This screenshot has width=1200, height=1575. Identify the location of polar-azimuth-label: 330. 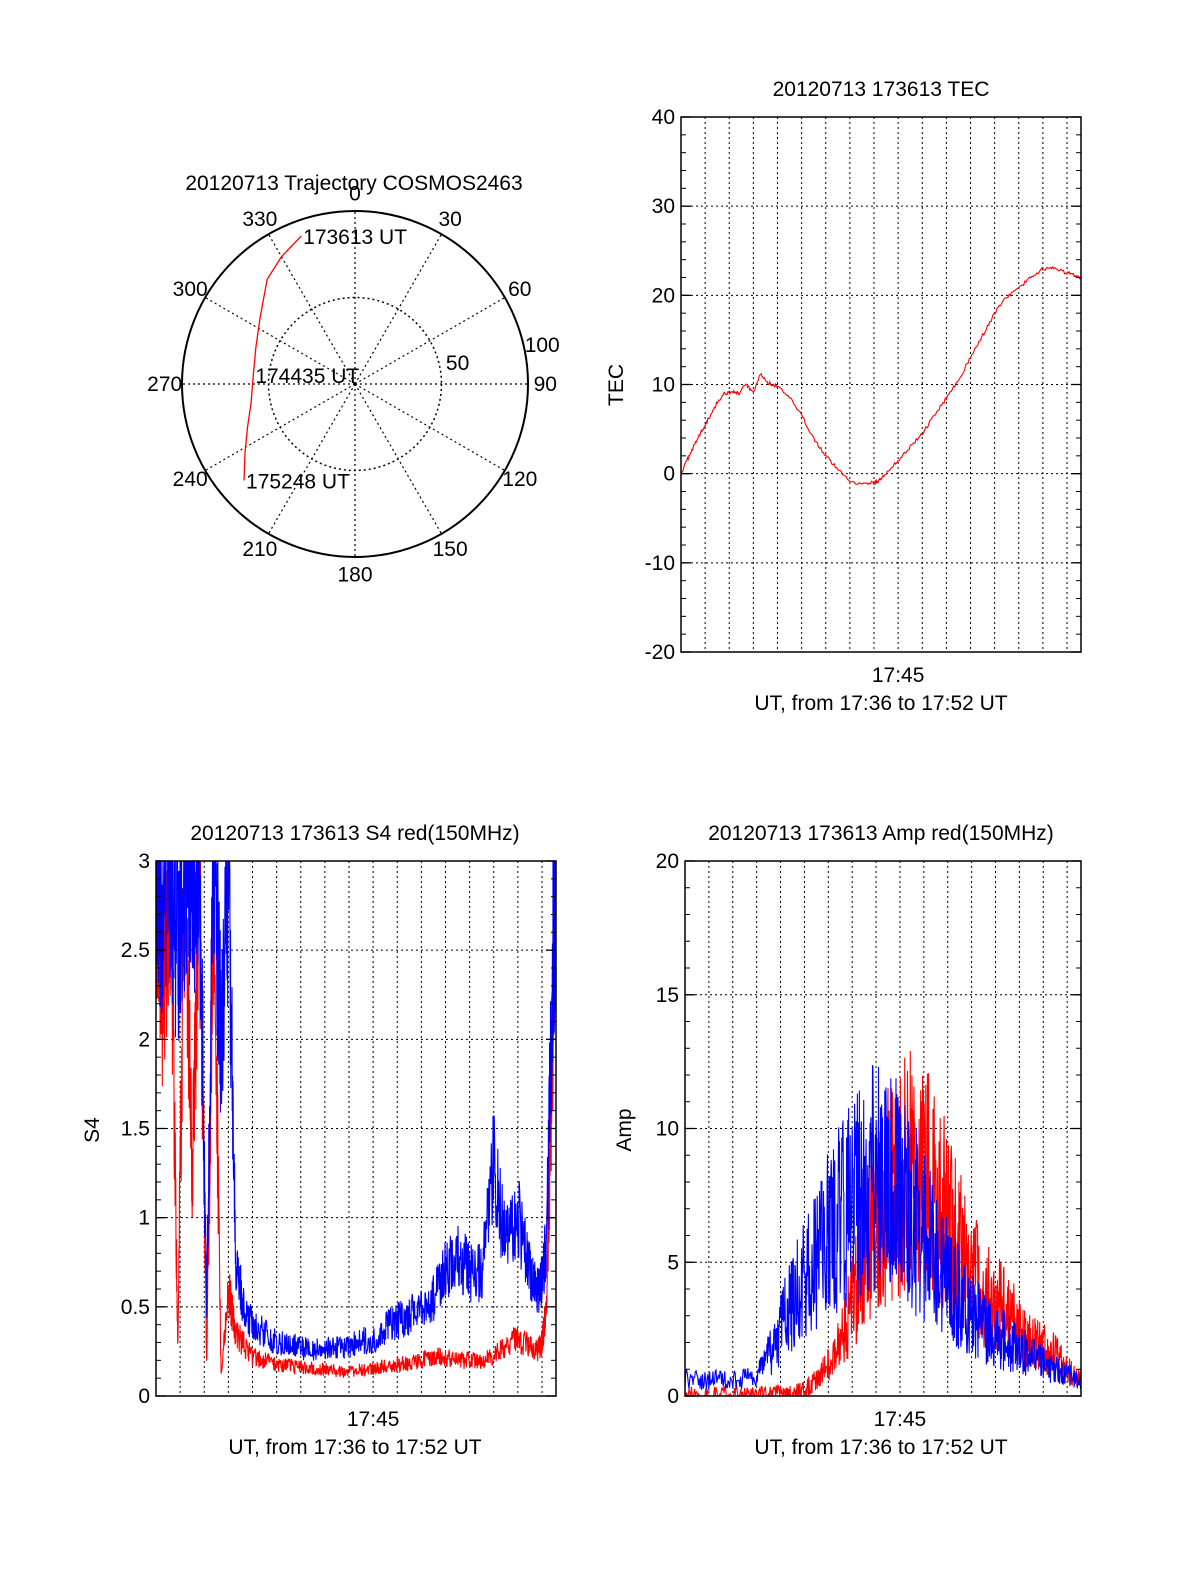
(259, 219).